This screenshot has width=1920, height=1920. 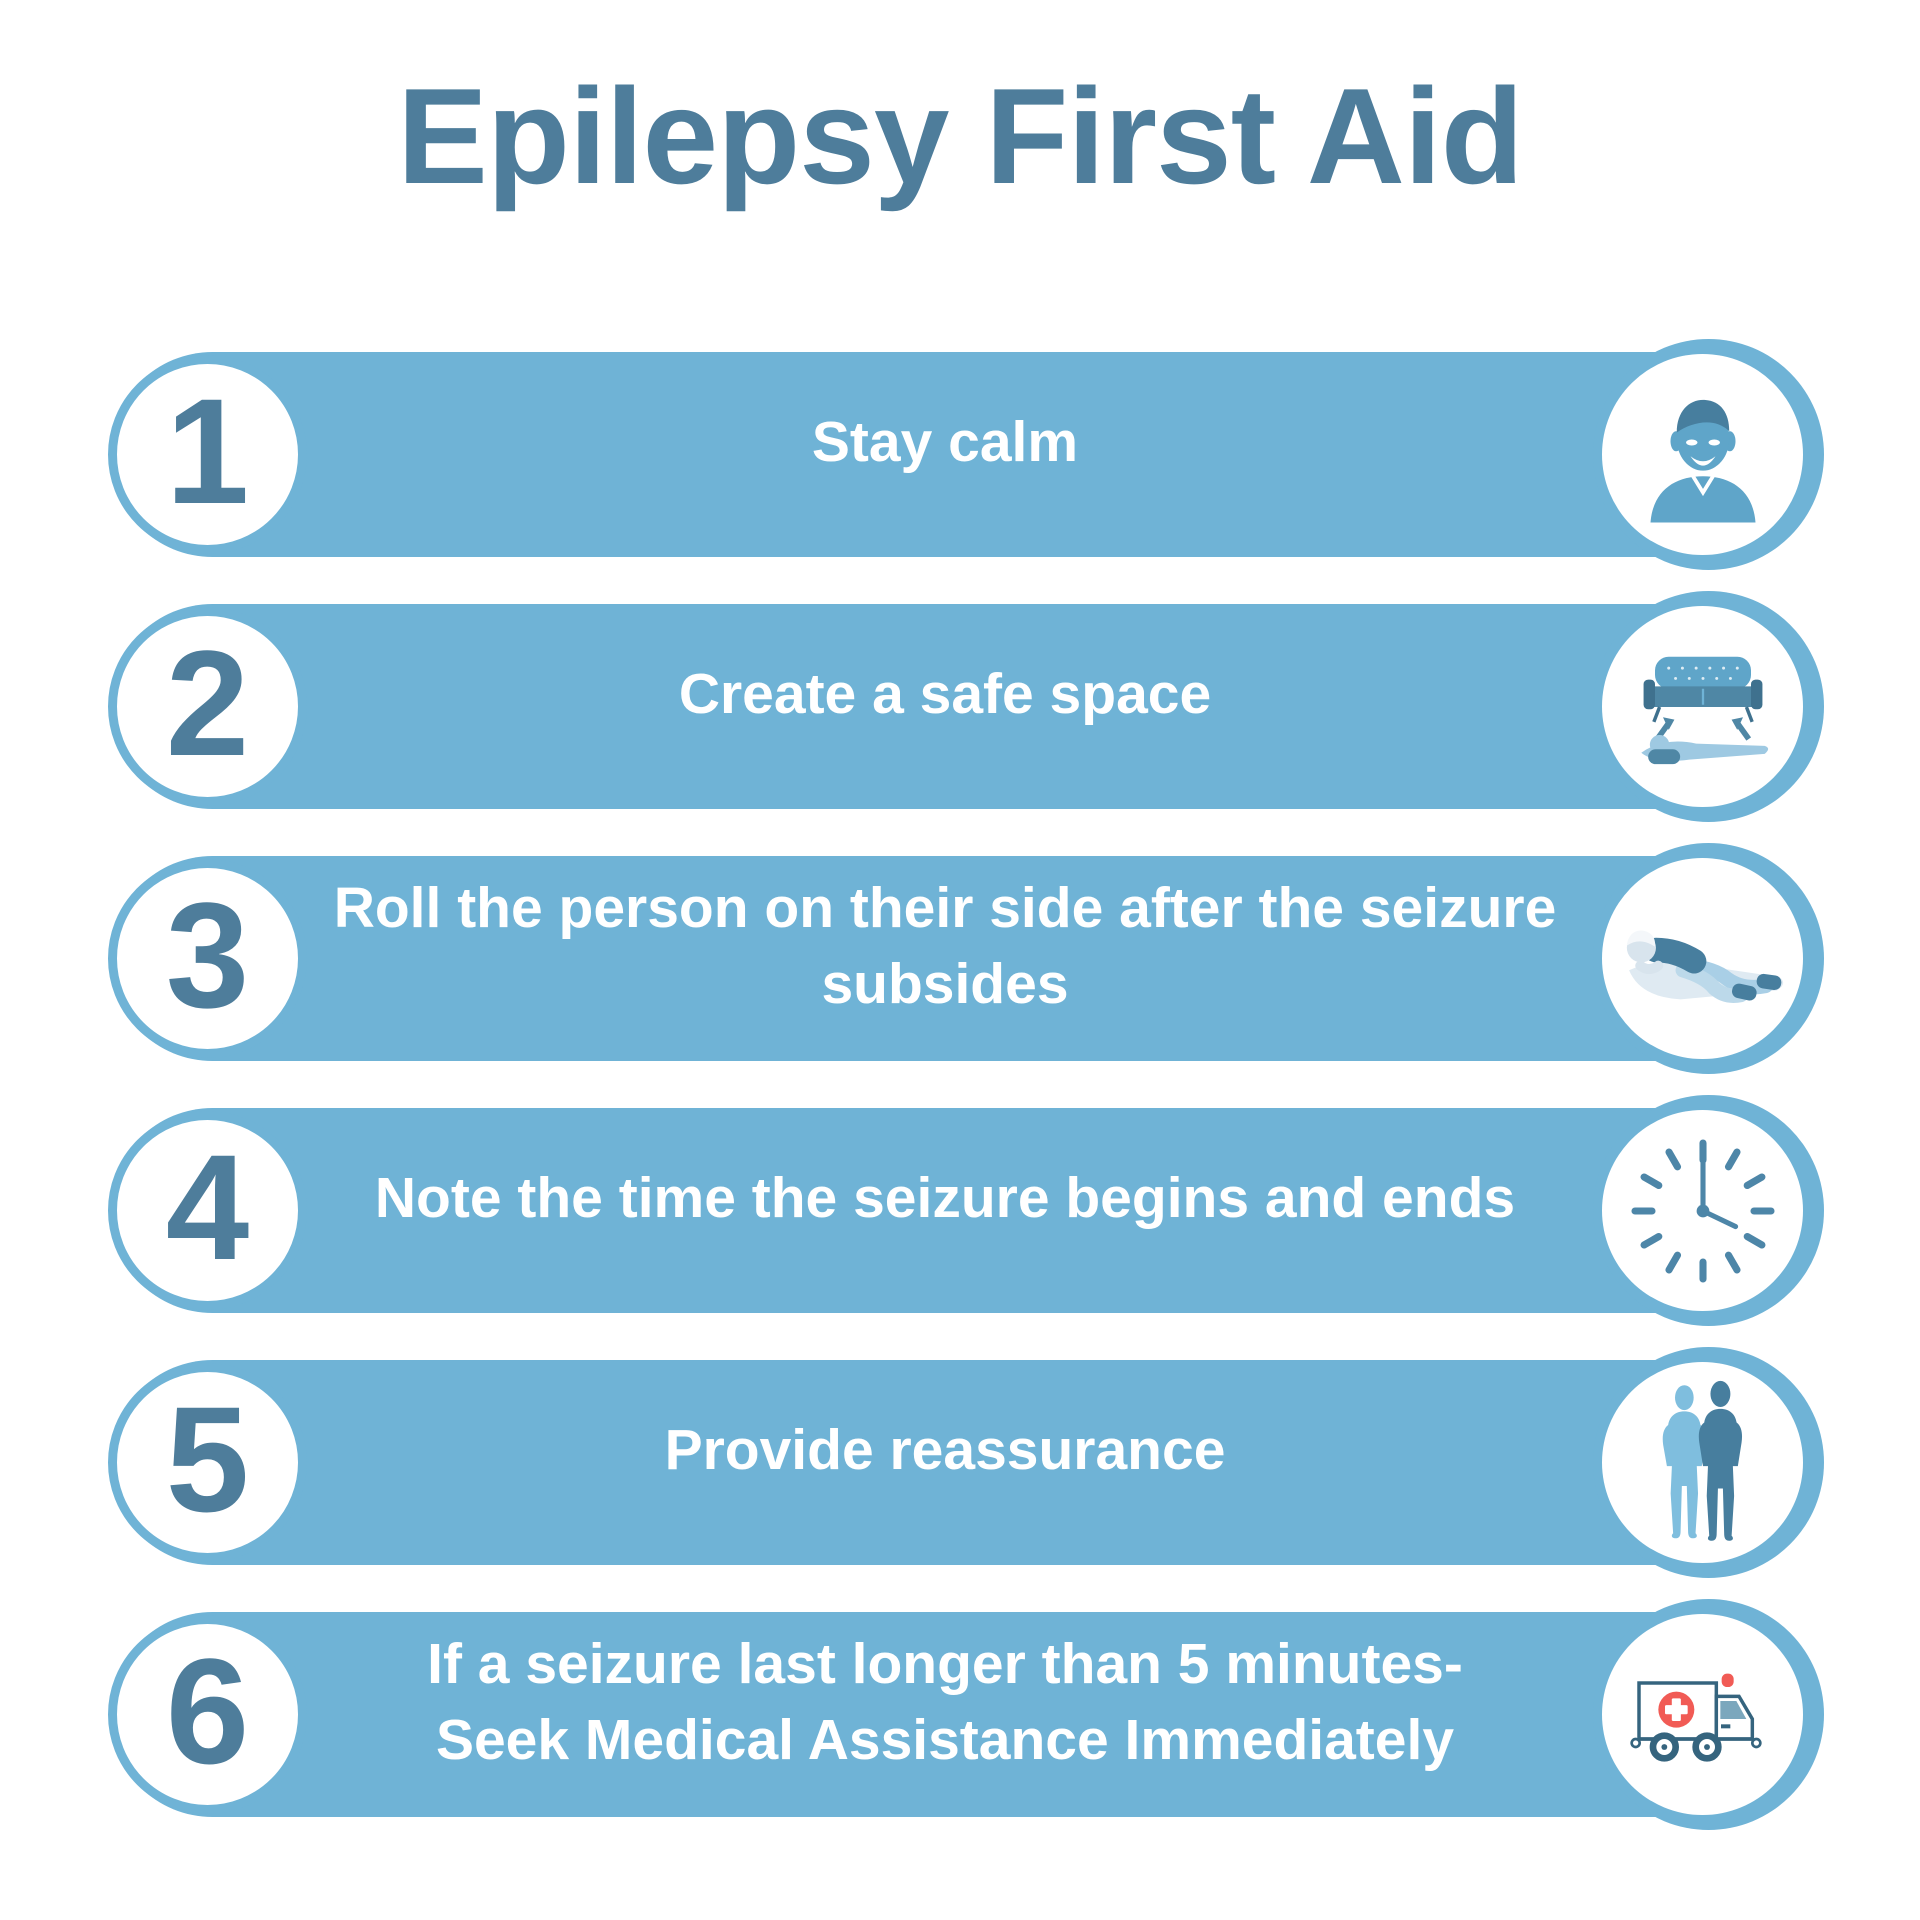 I want to click on step-label: Stay calm, so click(x=945, y=441).